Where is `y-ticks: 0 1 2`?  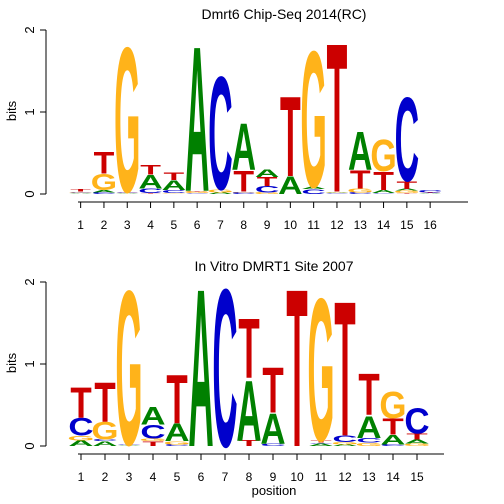 y-ticks: 0 1 2 is located at coordinates (34, 364).